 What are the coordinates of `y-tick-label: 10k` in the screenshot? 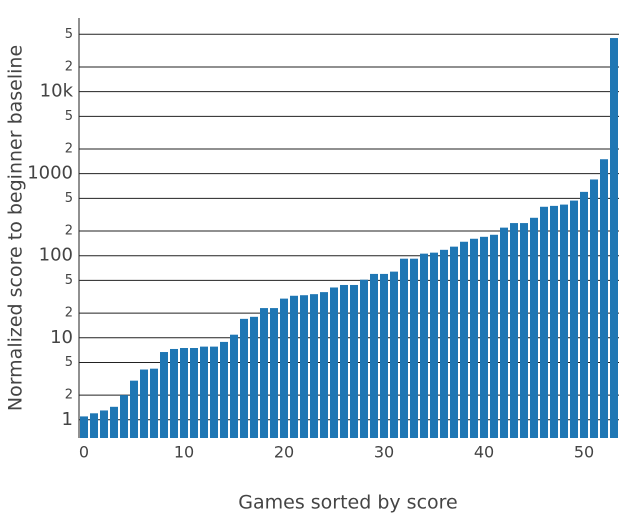 It's located at (57, 91).